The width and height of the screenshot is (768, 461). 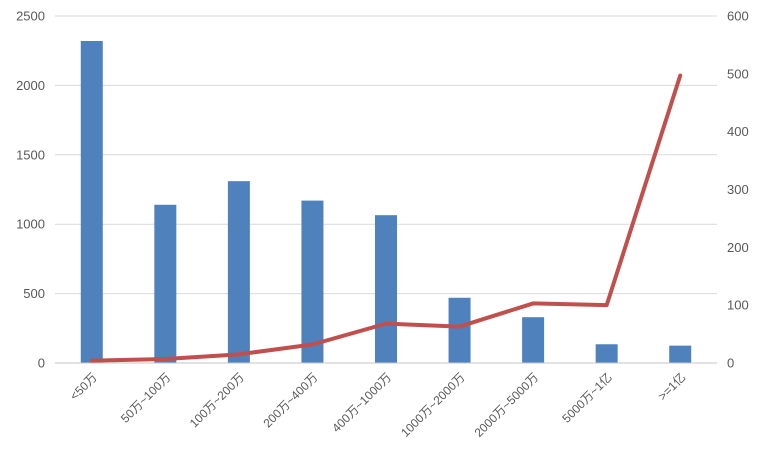 What do you see at coordinates (30, 85) in the screenshot?
I see `y-axis-left-tick-label: 2000` at bounding box center [30, 85].